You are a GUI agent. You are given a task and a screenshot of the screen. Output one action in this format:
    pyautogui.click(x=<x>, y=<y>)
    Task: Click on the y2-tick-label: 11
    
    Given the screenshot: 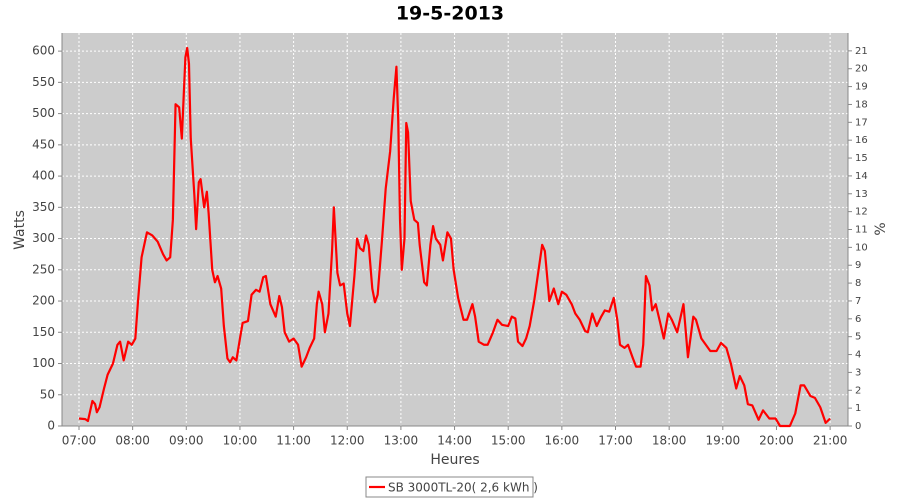 What is the action you would take?
    pyautogui.click(x=861, y=230)
    